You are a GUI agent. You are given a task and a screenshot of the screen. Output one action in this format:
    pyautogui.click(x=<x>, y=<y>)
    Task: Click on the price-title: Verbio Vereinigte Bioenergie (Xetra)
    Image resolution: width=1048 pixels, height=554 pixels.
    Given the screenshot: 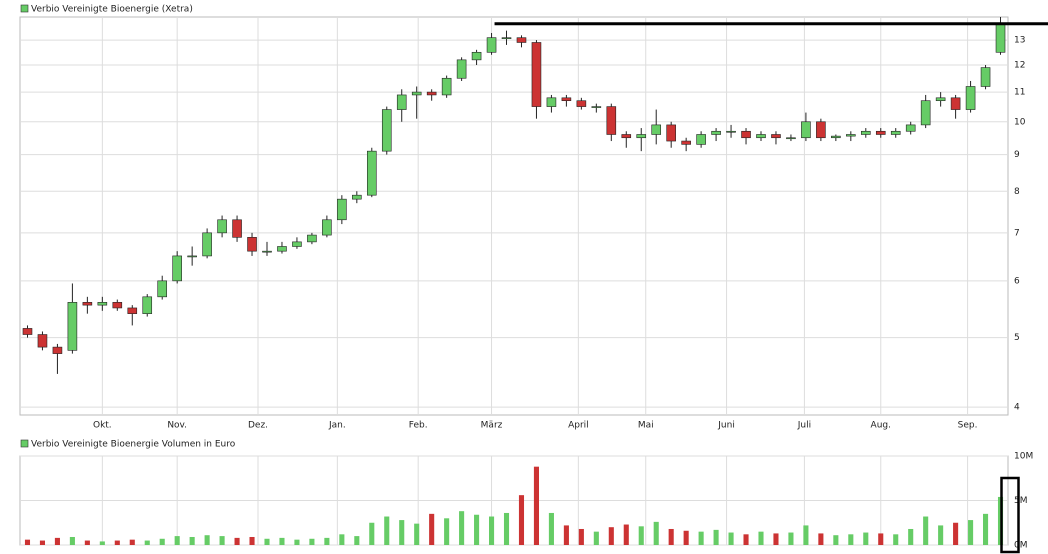 What is the action you would take?
    pyautogui.click(x=112, y=10)
    